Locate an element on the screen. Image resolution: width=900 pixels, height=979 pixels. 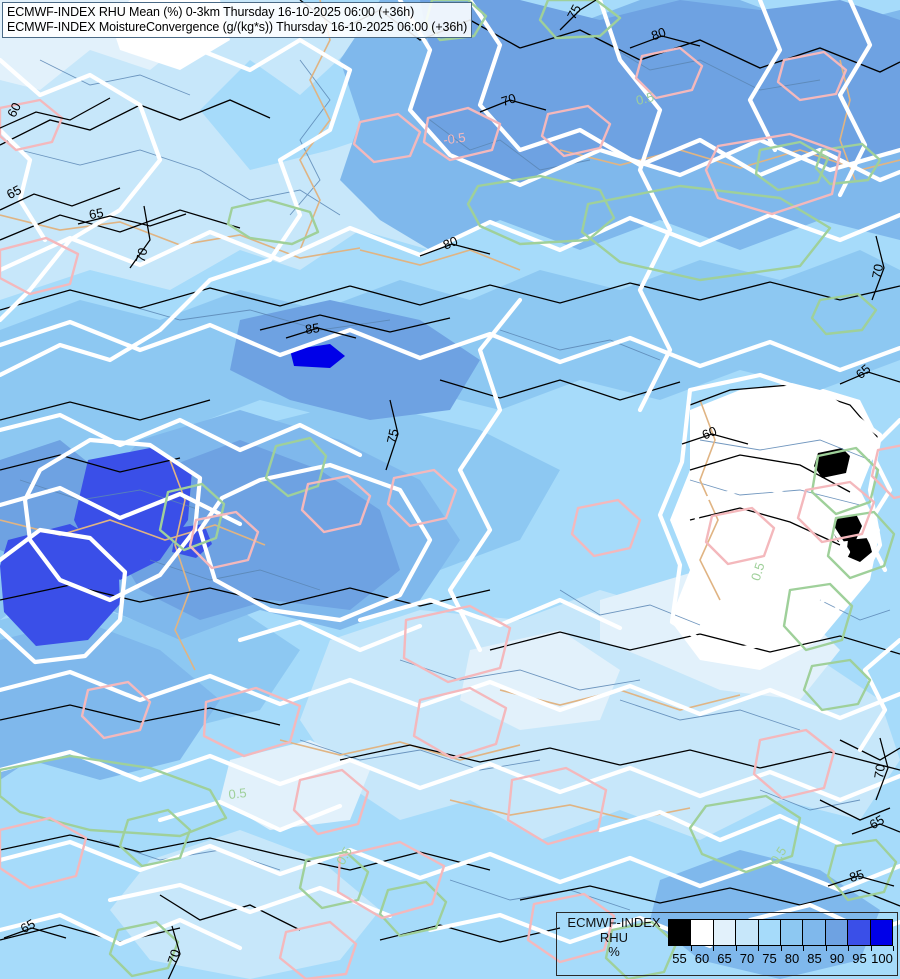
legend-model: ECMWF-INDEX is located at coordinates (614, 922).